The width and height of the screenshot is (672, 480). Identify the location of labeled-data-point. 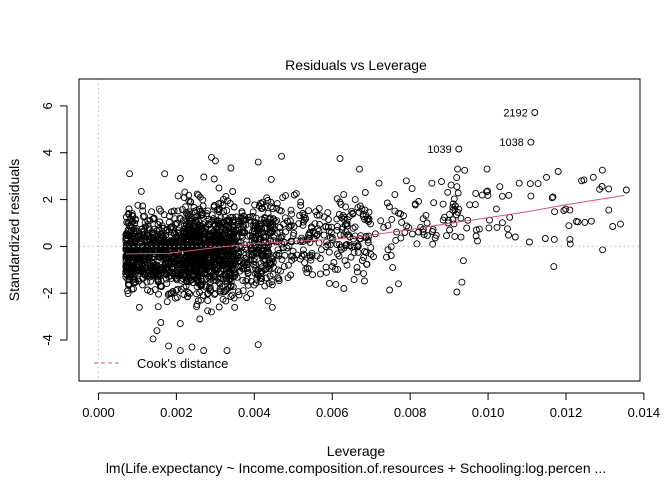
(459, 149).